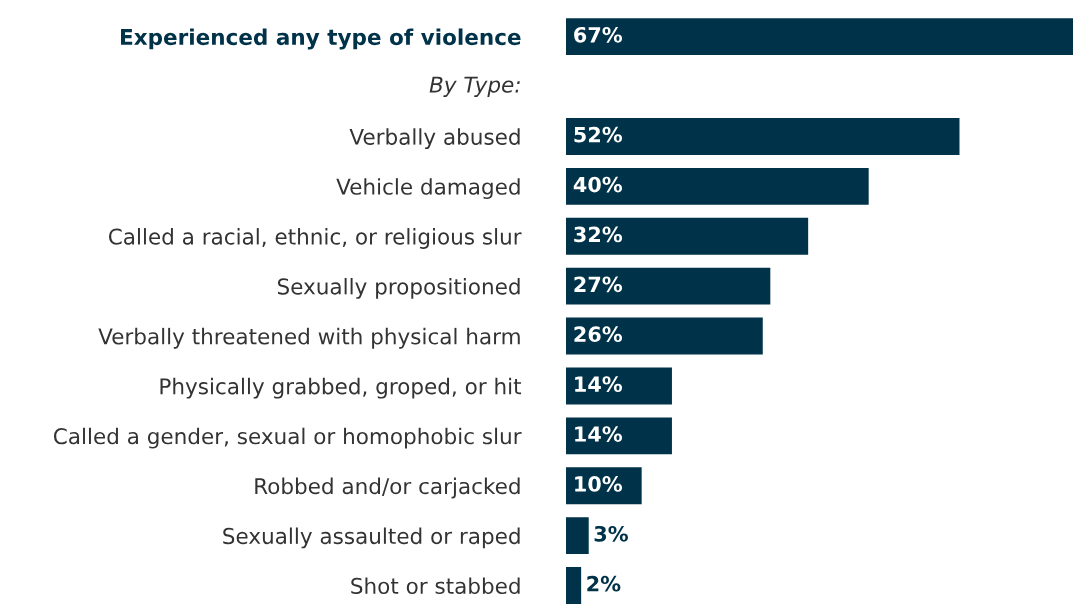  I want to click on y-tick-label: Called a racial, ethnic, or religious slur, so click(315, 238).